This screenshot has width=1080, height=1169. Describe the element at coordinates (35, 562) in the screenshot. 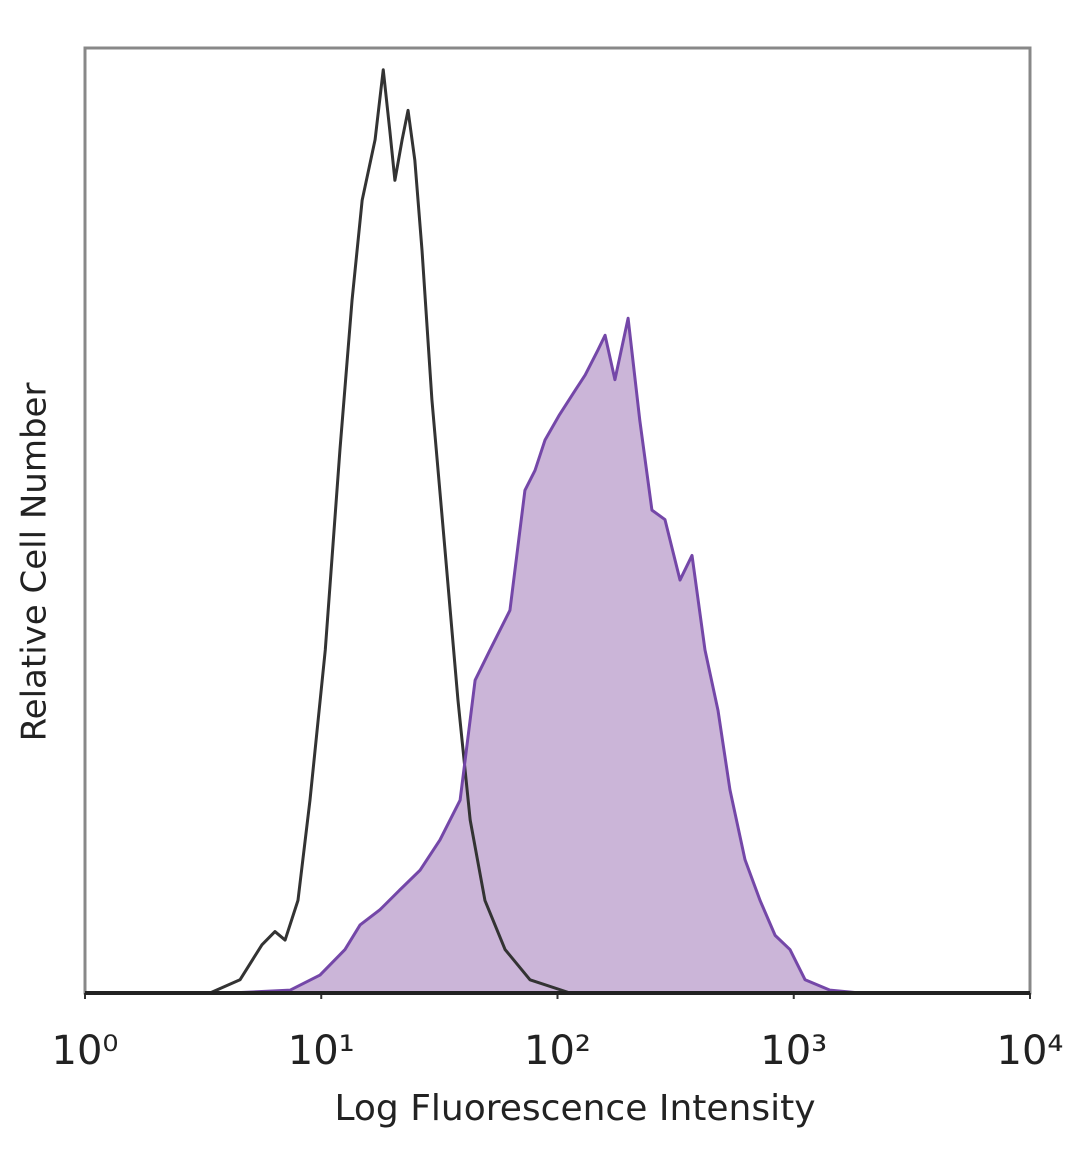

I see `y-axis-label: Relative Cell Number` at that location.